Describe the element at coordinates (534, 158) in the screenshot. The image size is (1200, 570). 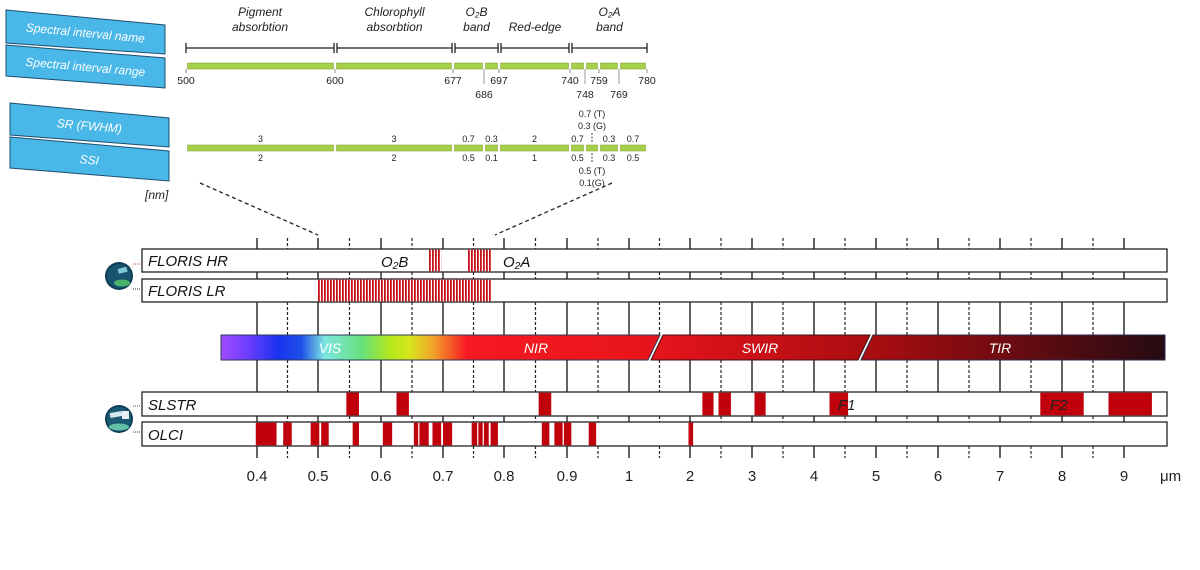
I see `ssi-value: 1` at that location.